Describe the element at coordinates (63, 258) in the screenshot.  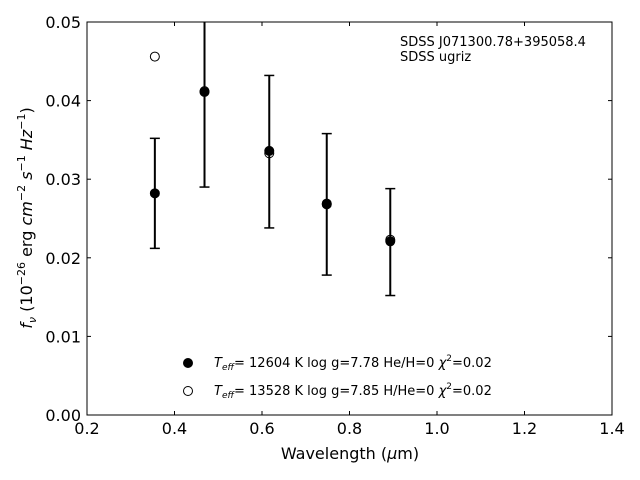
I see `y-tick-label: 0.02` at that location.